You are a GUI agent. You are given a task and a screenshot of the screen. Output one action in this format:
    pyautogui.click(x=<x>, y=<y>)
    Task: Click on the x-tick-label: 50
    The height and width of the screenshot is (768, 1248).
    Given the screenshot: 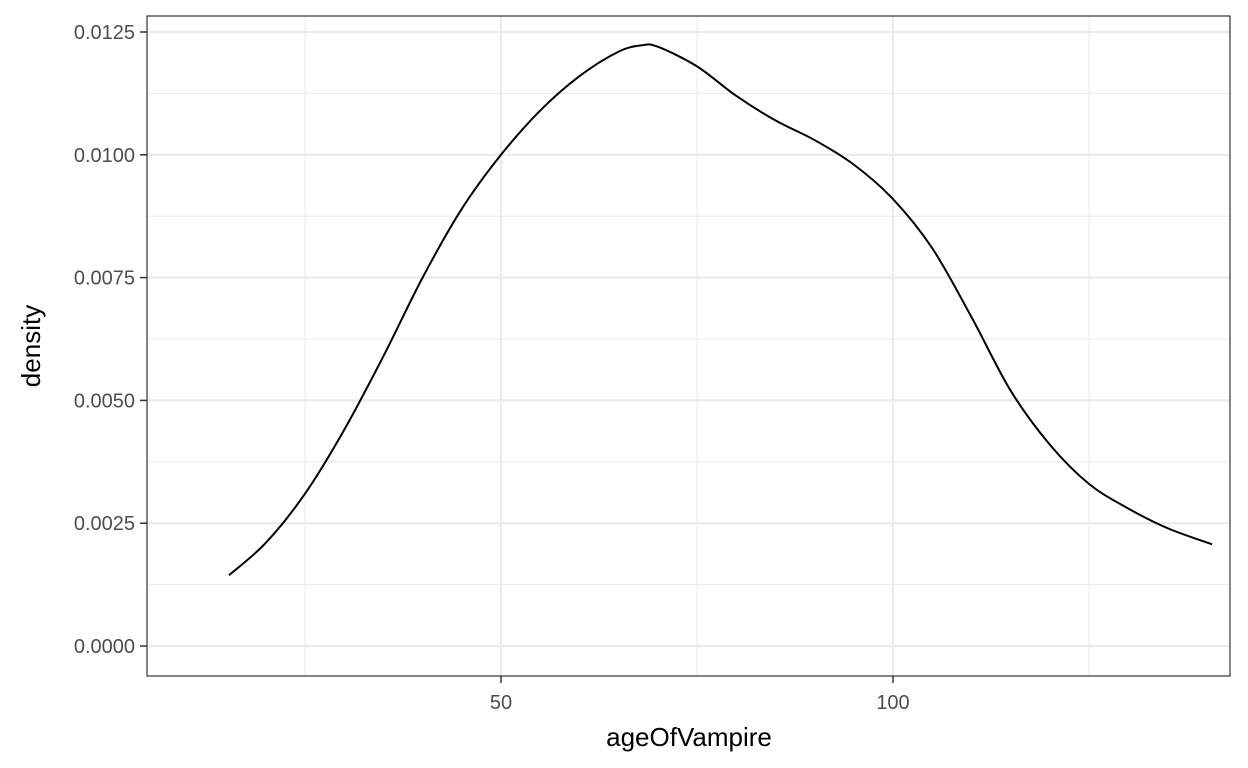 What is the action you would take?
    pyautogui.click(x=501, y=703)
    